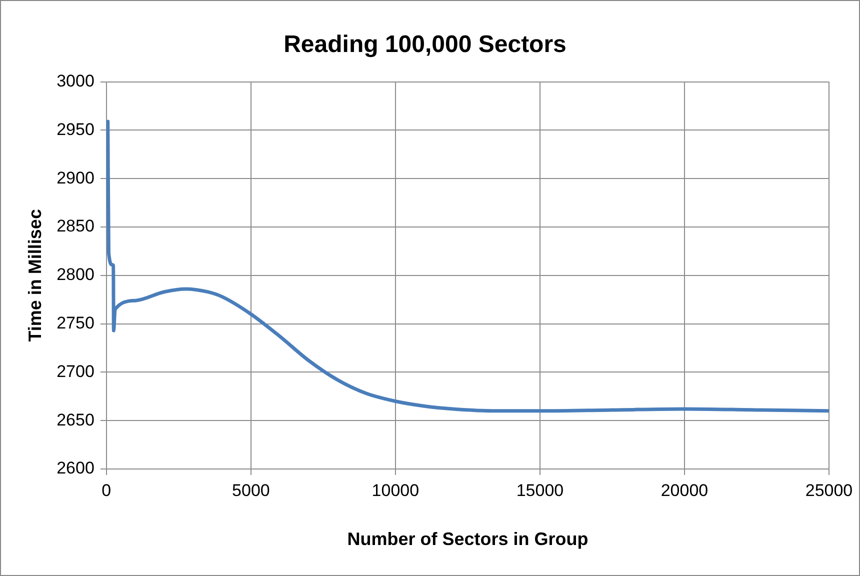 This screenshot has height=576, width=860. I want to click on x-tick-label: 5000, so click(251, 490).